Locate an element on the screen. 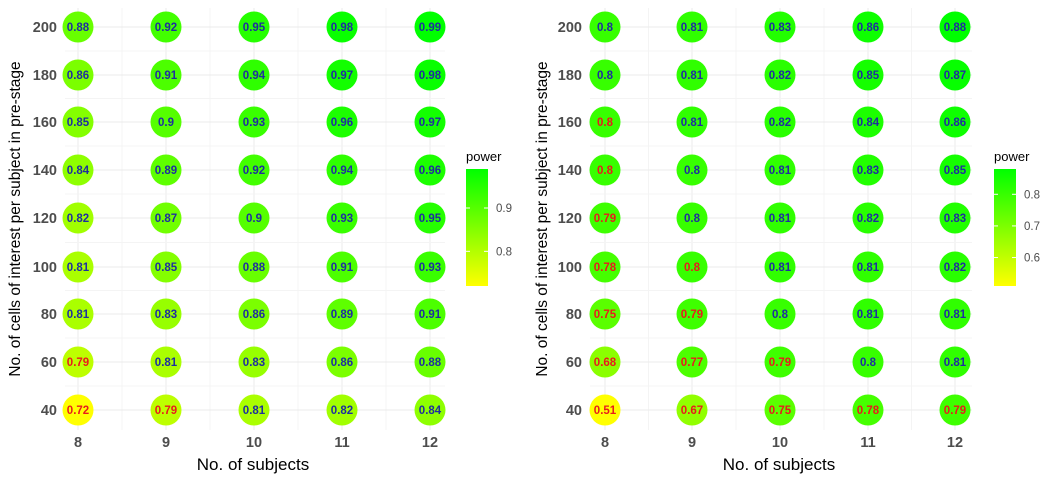 The image size is (1056, 485). legend-title: power is located at coordinates (484, 156).